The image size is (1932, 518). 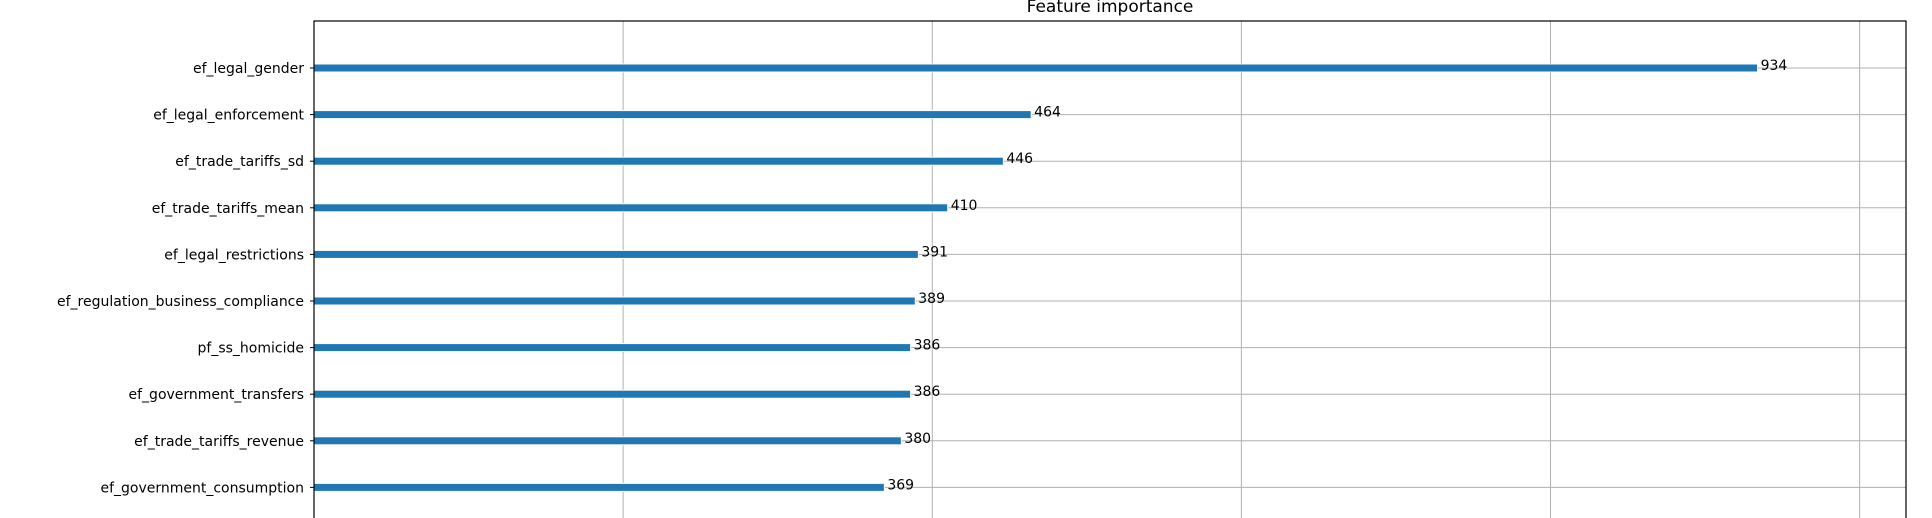 What do you see at coordinates (180, 302) in the screenshot?
I see `category-label: ef_regulation_business_compliance` at bounding box center [180, 302].